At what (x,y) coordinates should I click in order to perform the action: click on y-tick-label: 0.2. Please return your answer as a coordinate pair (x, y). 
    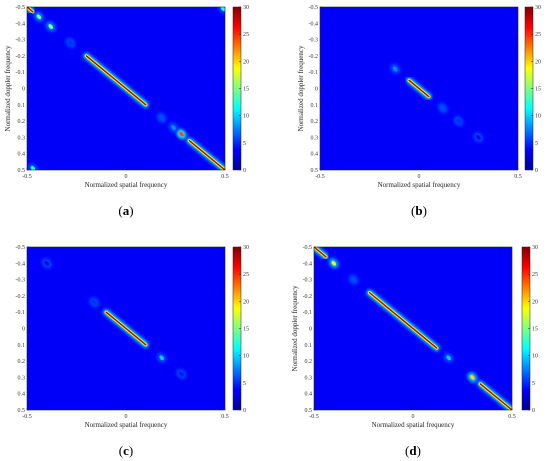
    Looking at the image, I should click on (315, 122).